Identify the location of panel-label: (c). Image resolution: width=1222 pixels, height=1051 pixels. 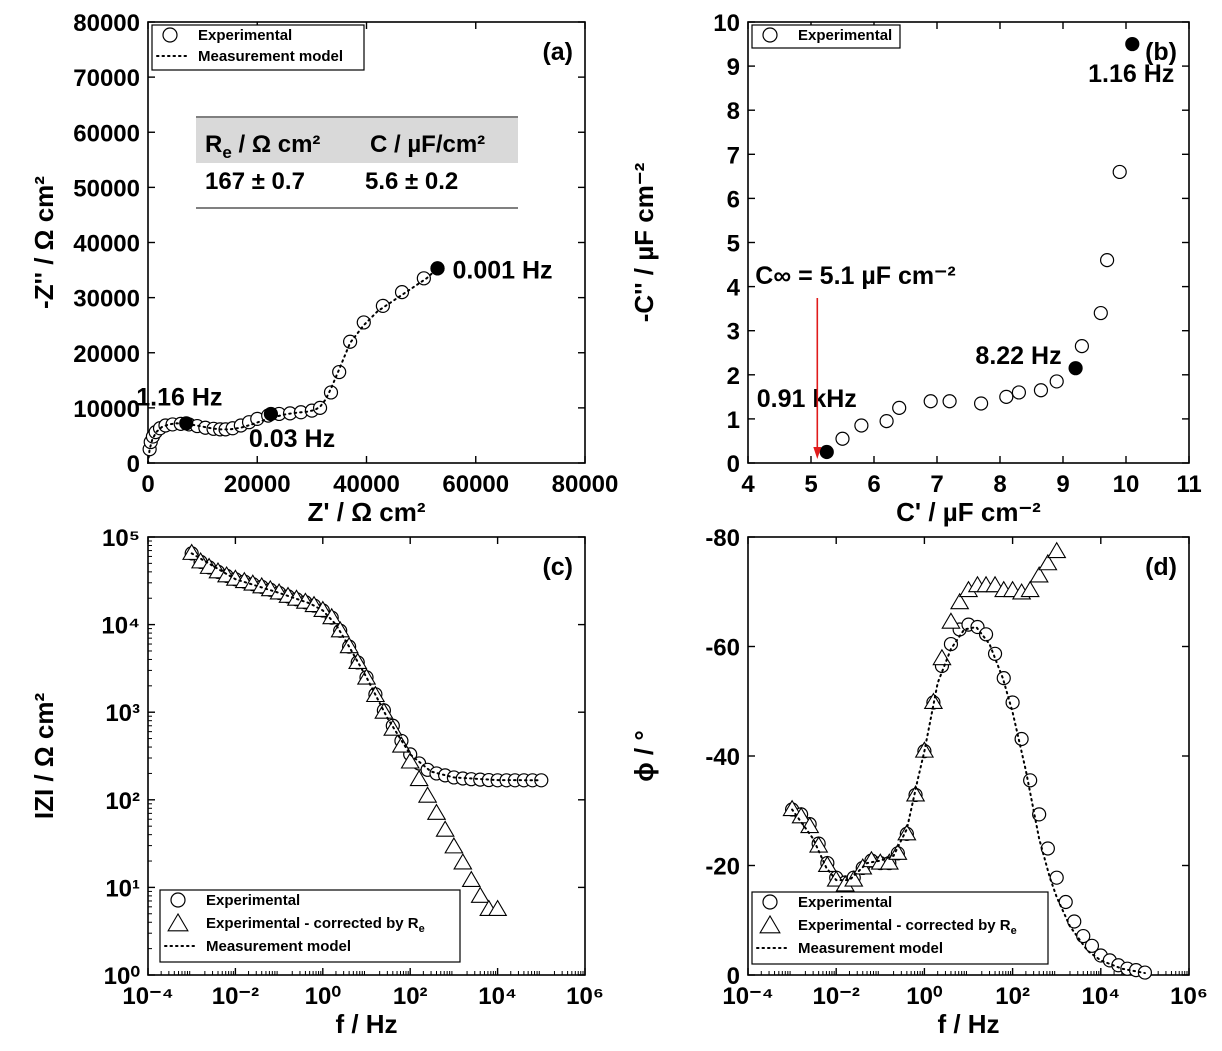
(557, 567).